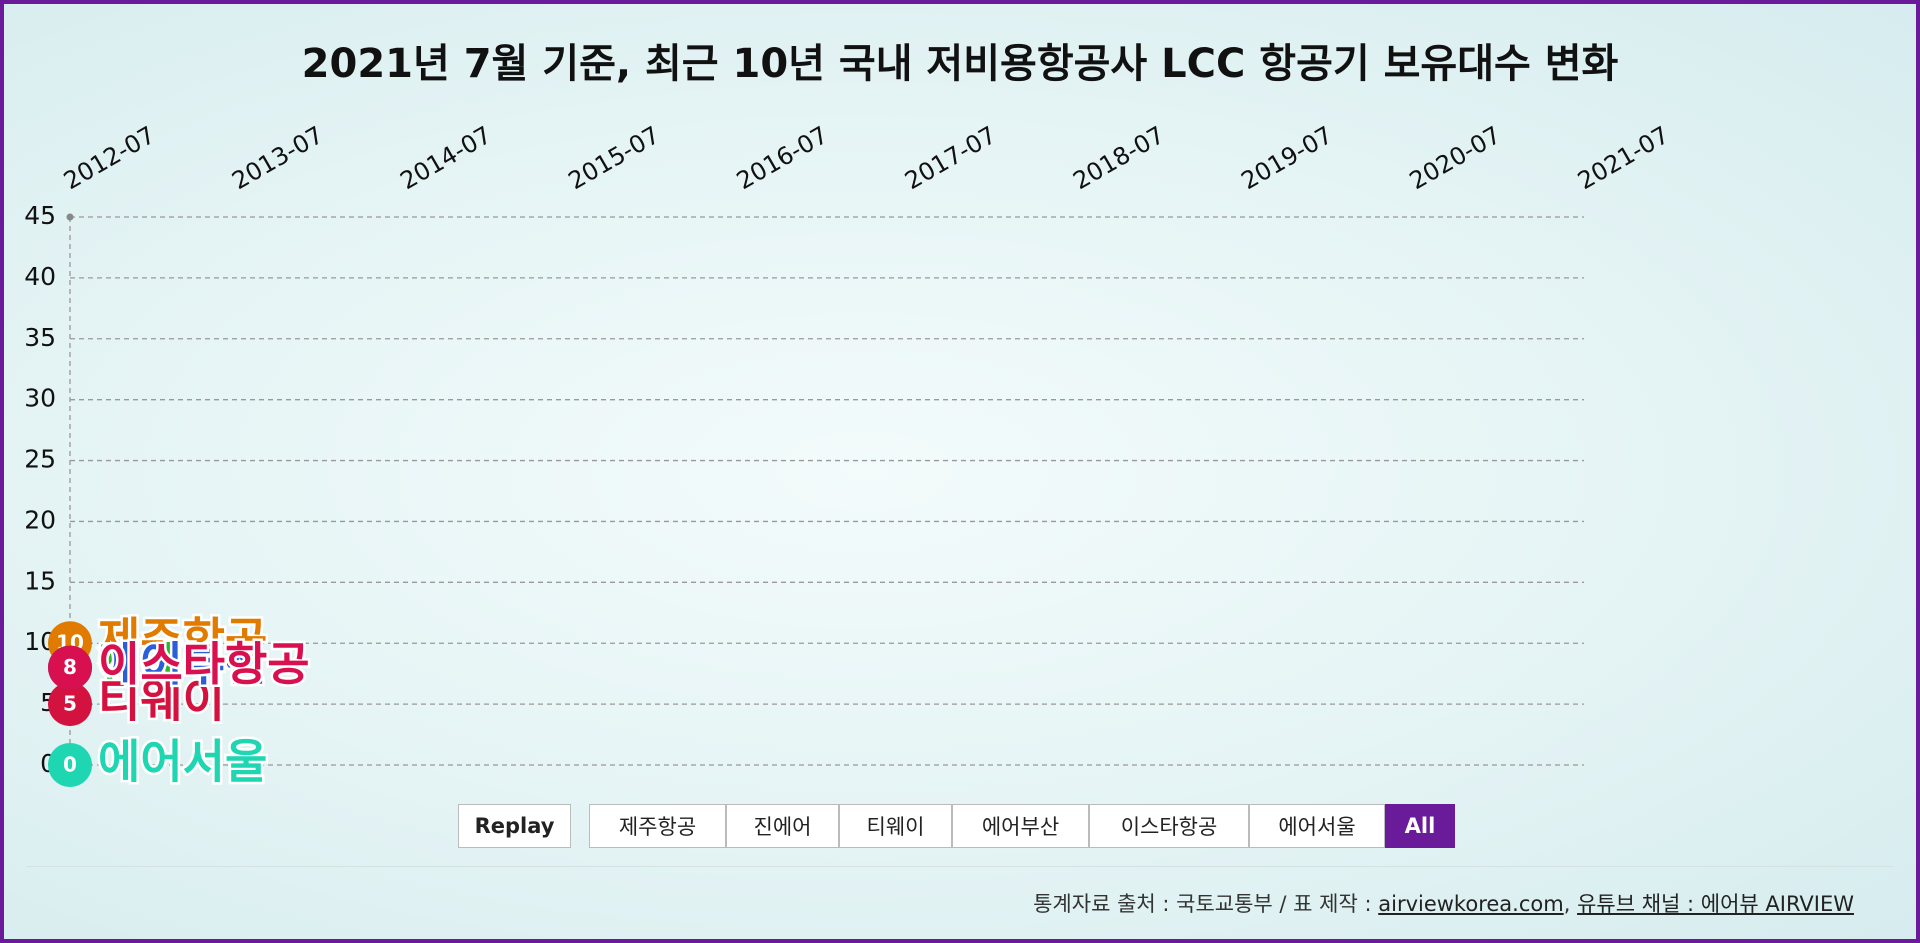 This screenshot has width=1920, height=943. Describe the element at coordinates (161, 701) in the screenshot. I see `series-label: 티웨이` at that location.